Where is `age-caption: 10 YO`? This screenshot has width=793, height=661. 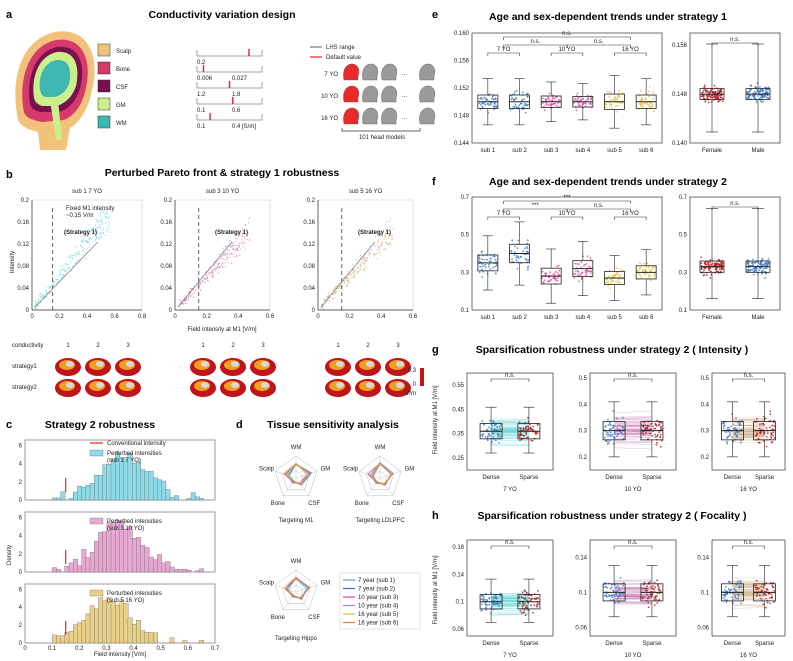
age-caption: 10 YO is located at coordinates (633, 490).